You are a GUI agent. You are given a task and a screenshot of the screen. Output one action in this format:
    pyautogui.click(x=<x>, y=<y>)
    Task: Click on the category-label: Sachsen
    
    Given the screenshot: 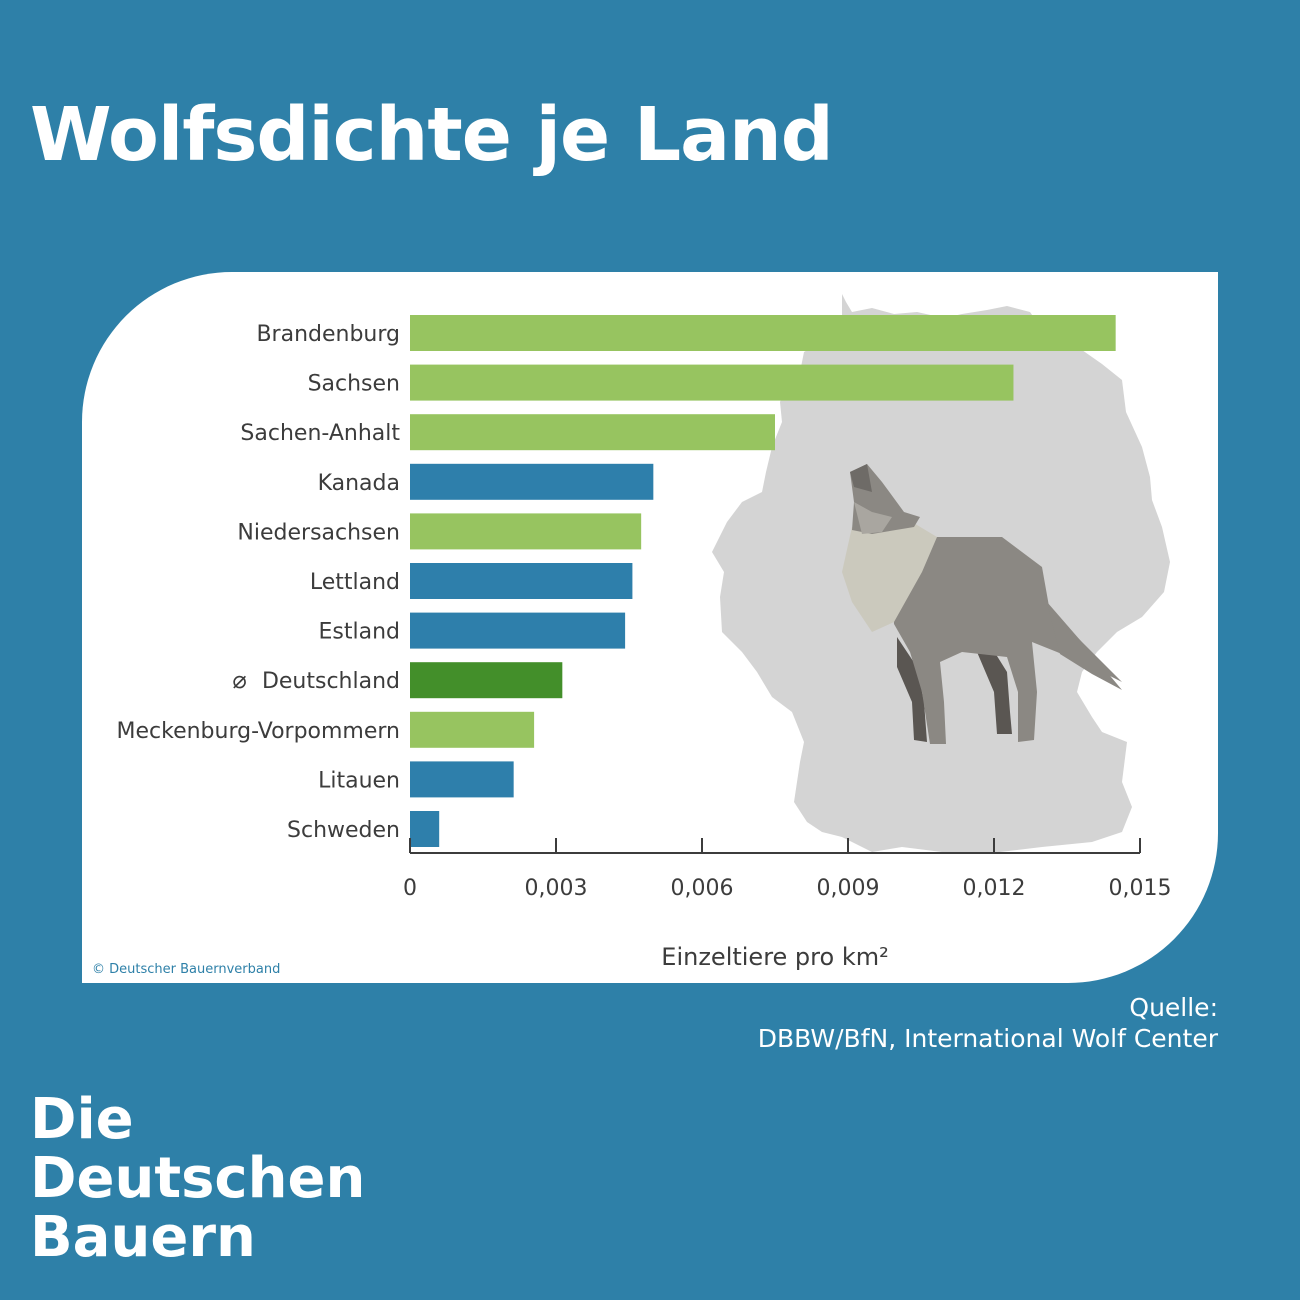 What is the action you would take?
    pyautogui.click(x=354, y=384)
    